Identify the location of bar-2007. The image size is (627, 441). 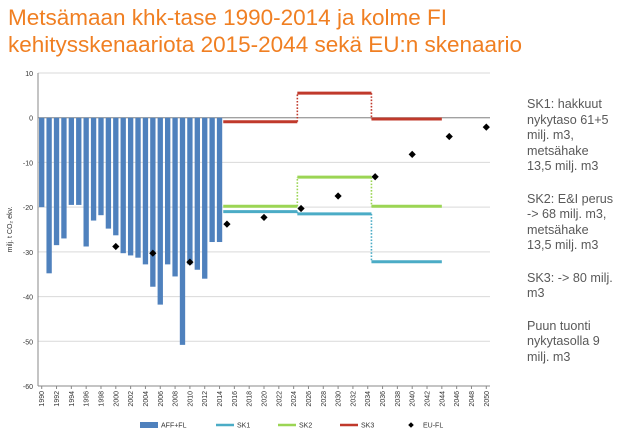
(168, 191).